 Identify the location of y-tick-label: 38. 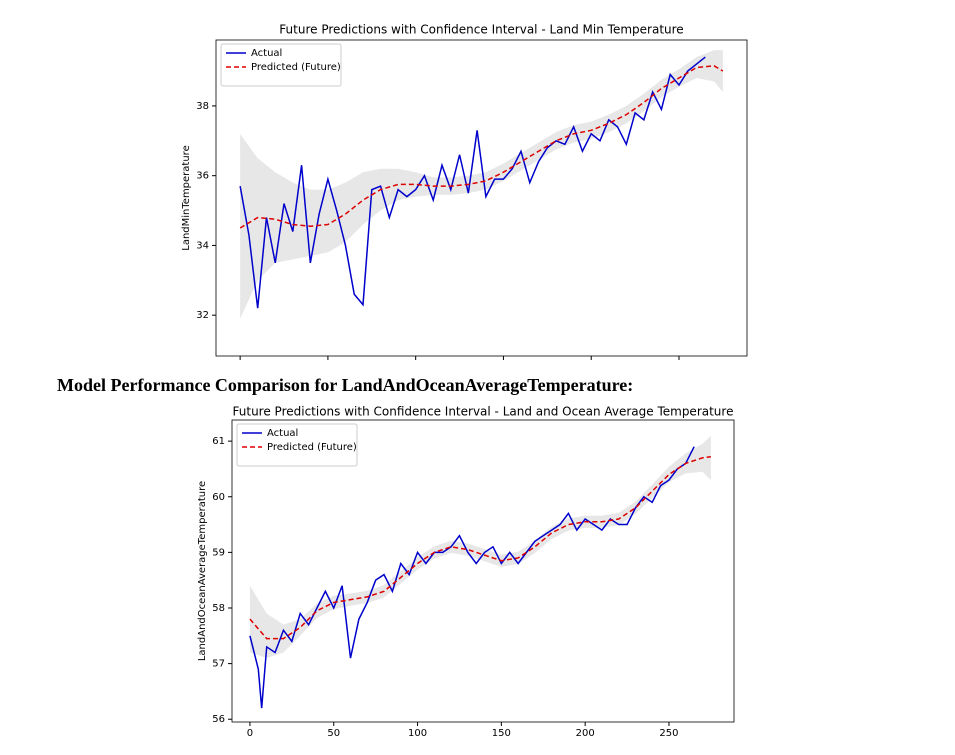
(202, 106).